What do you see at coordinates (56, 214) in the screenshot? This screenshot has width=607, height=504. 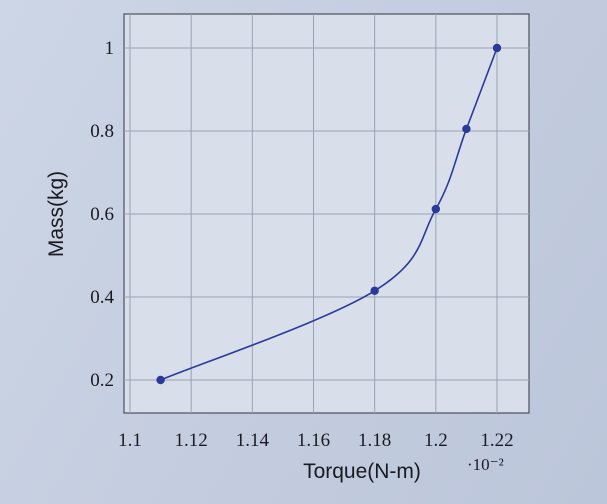 I see `y-axis-title: Mass(kg)` at bounding box center [56, 214].